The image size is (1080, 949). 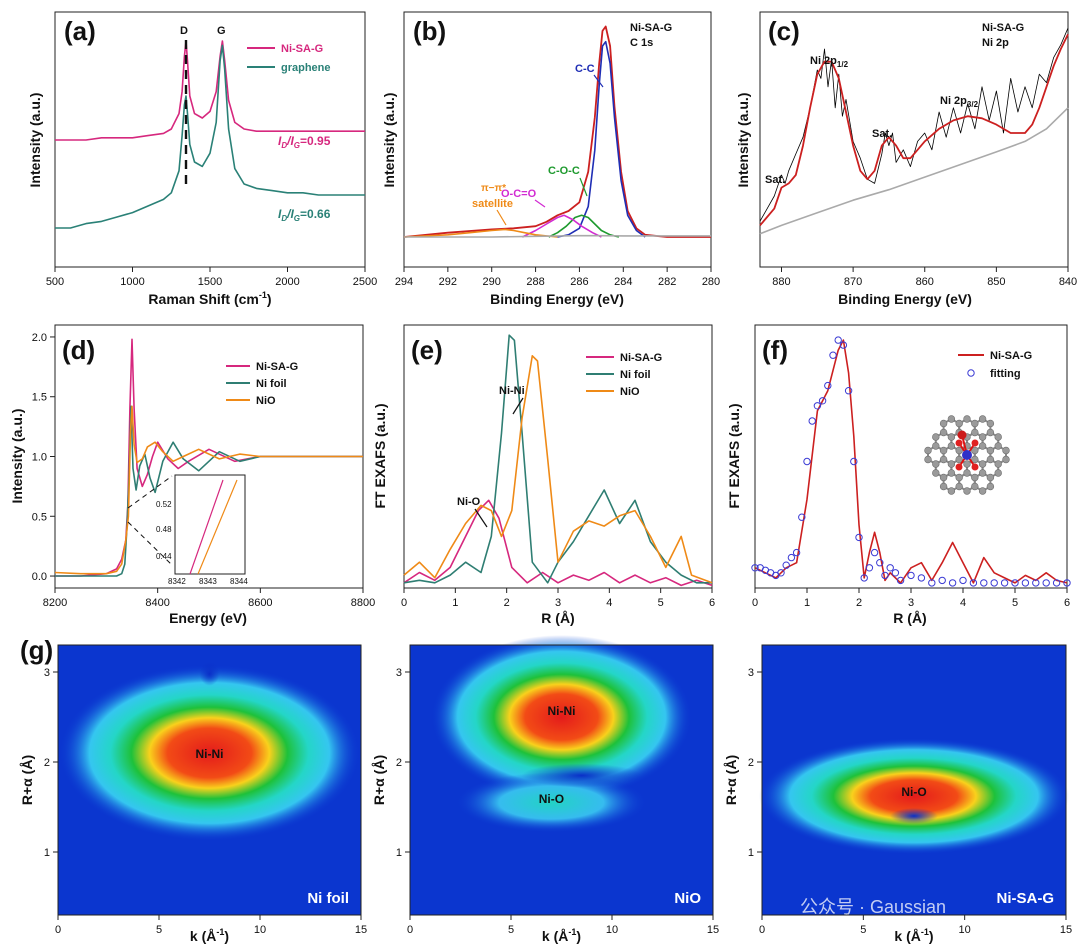 What do you see at coordinates (882, 134) in the screenshot?
I see `label-sat-2: Sat.` at bounding box center [882, 134].